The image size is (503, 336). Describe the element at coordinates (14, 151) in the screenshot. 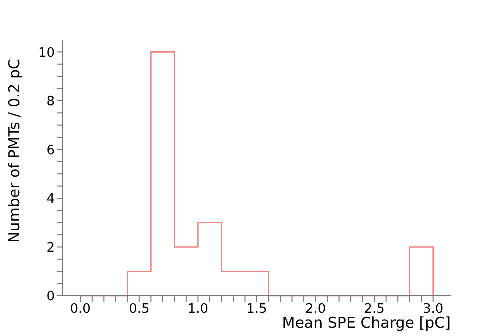

I see `y-axis-title: Number of PMTs / 0.2 pC` at that location.